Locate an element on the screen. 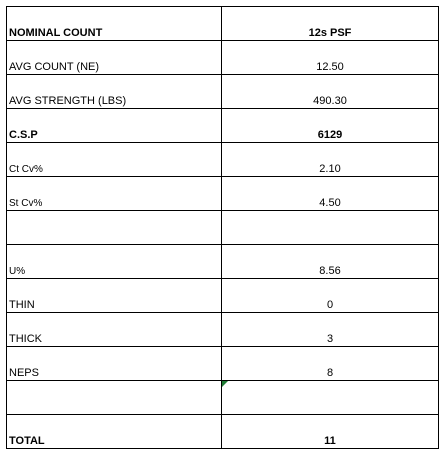 The width and height of the screenshot is (445, 449). row: AVG STRENGTH (LBS) 490.30 is located at coordinates (222, 91).